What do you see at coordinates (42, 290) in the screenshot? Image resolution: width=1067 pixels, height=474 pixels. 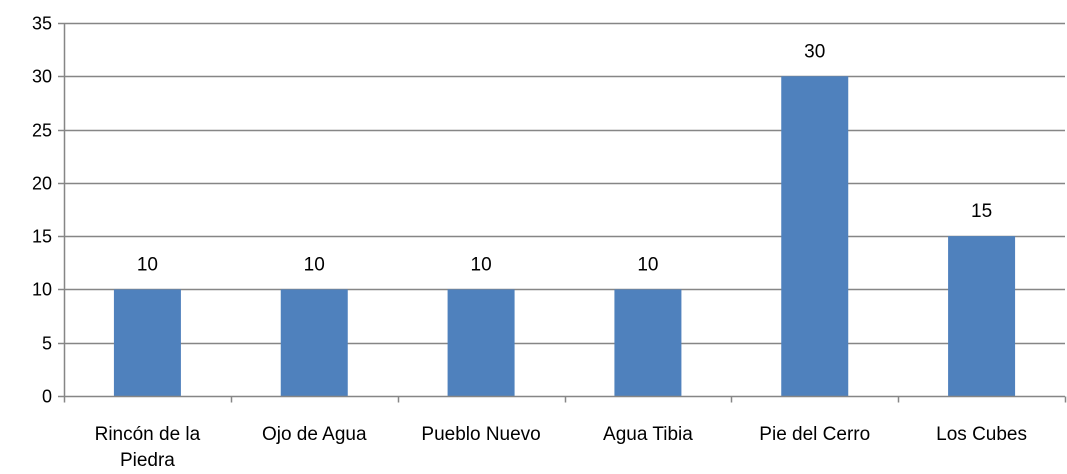 I see `y-tick-label: 10` at bounding box center [42, 290].